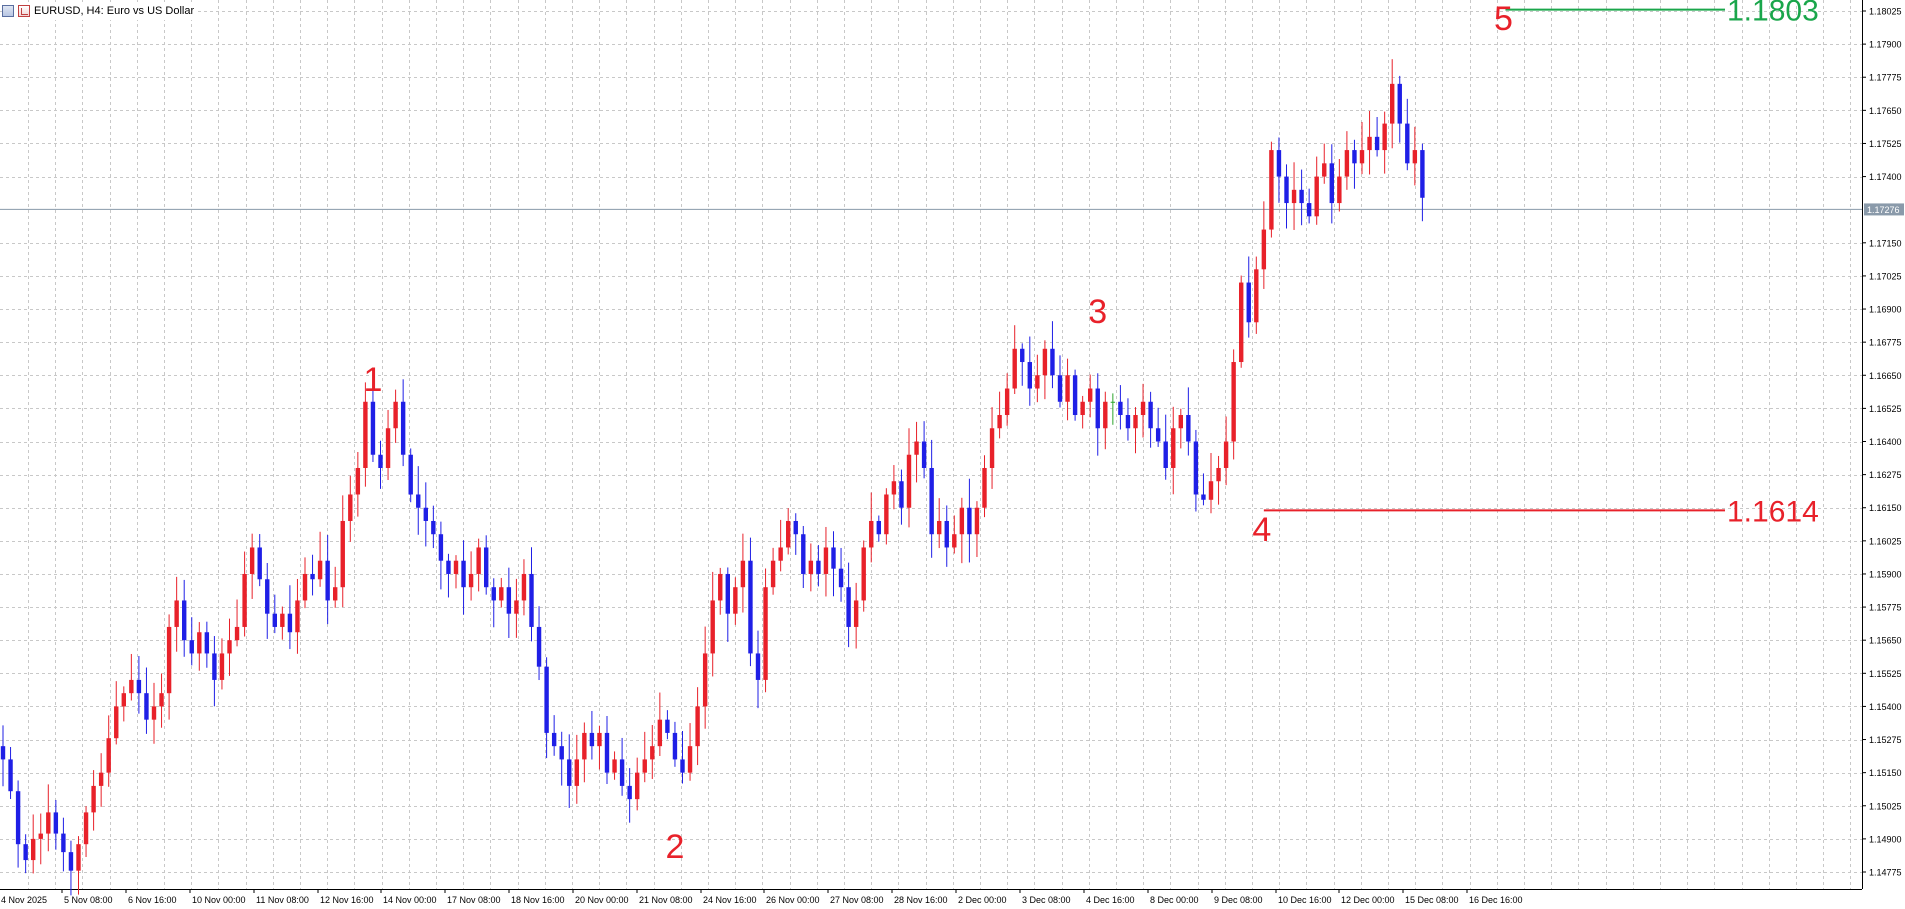 The image size is (1905, 909). I want to click on time-tick-label: 12 Dec 00:00, so click(1368, 900).